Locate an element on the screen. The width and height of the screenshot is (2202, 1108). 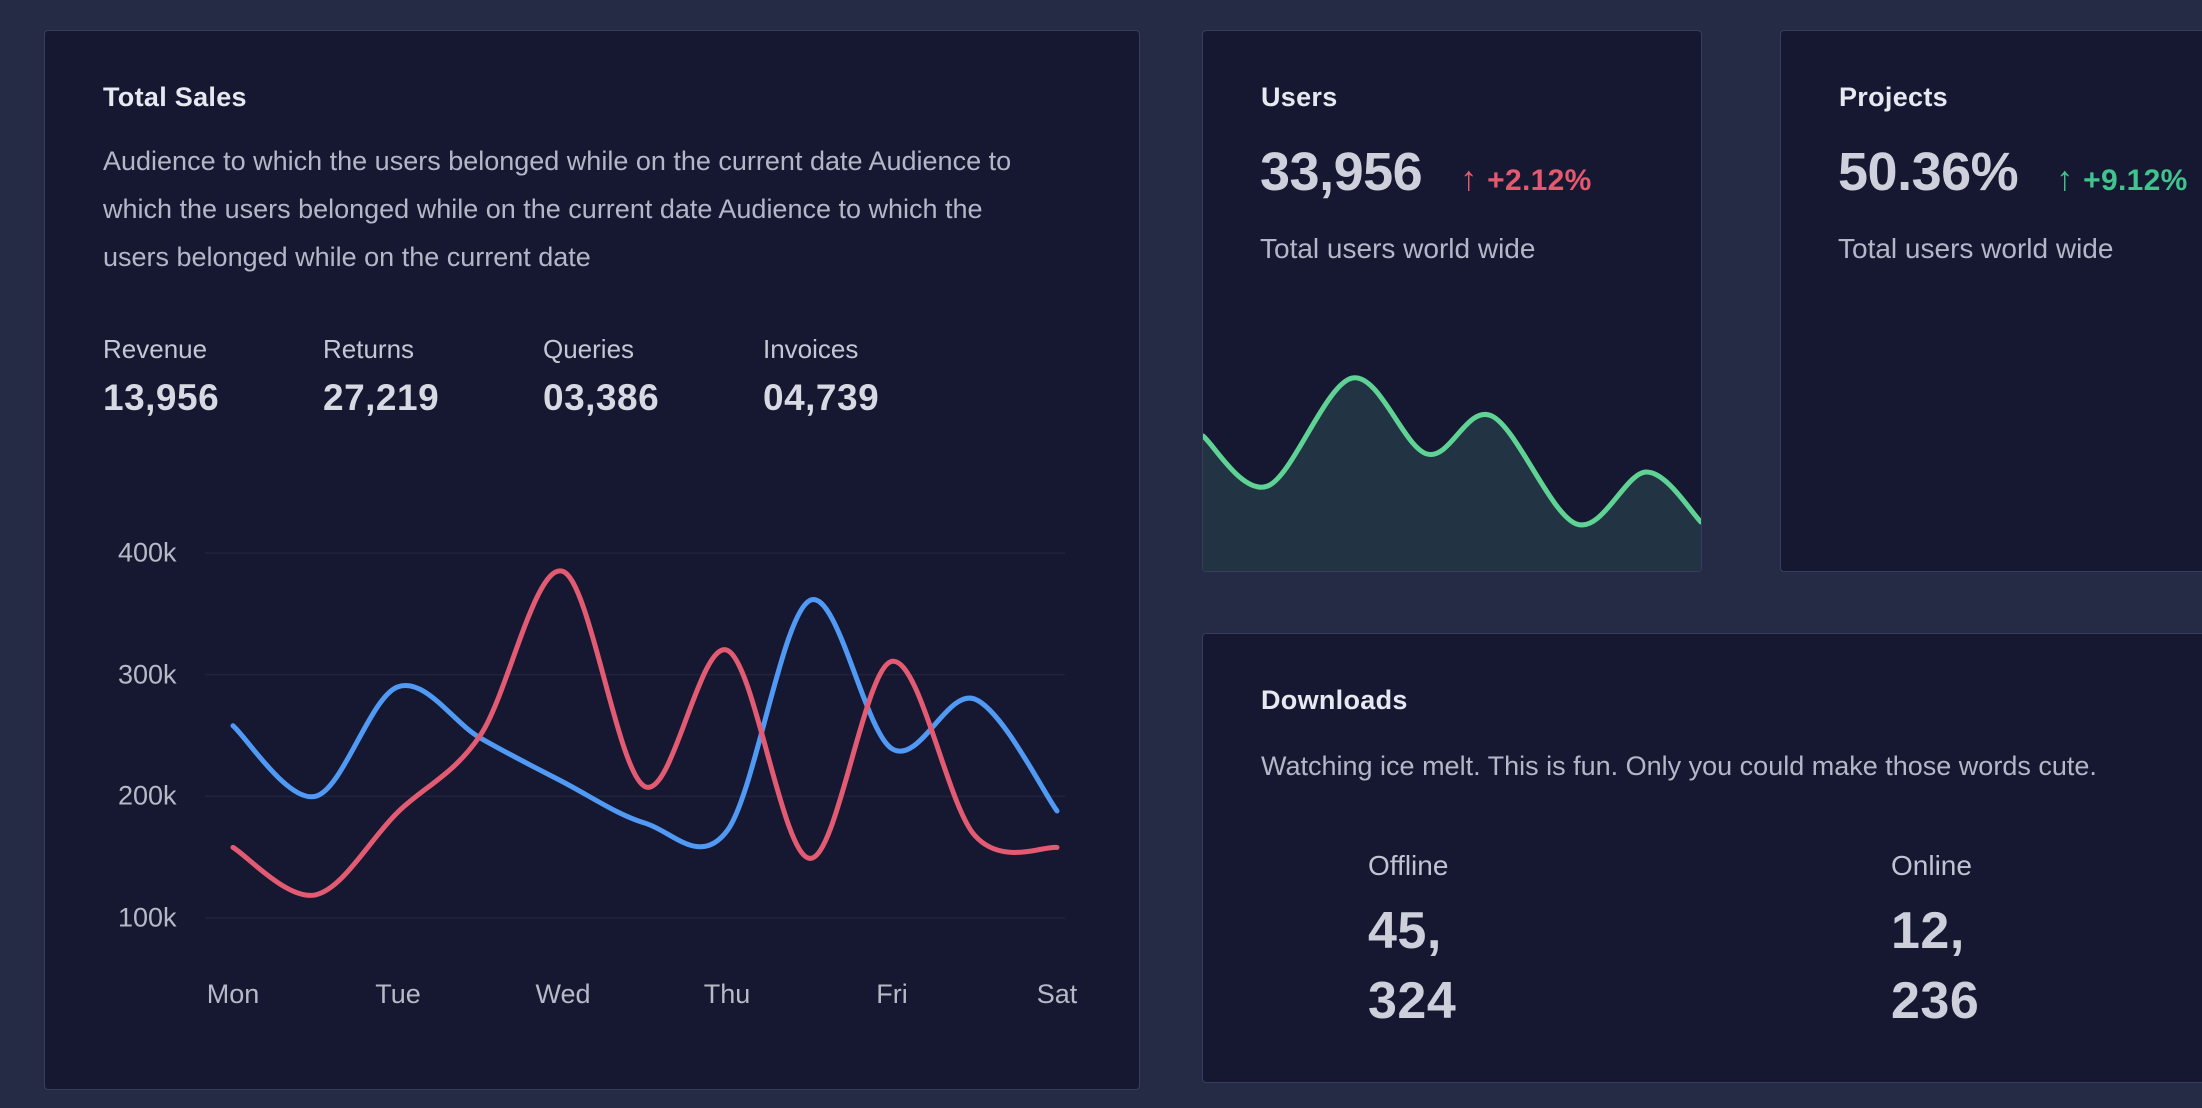
stat-returns: Returns 27,219 is located at coordinates (433, 377).